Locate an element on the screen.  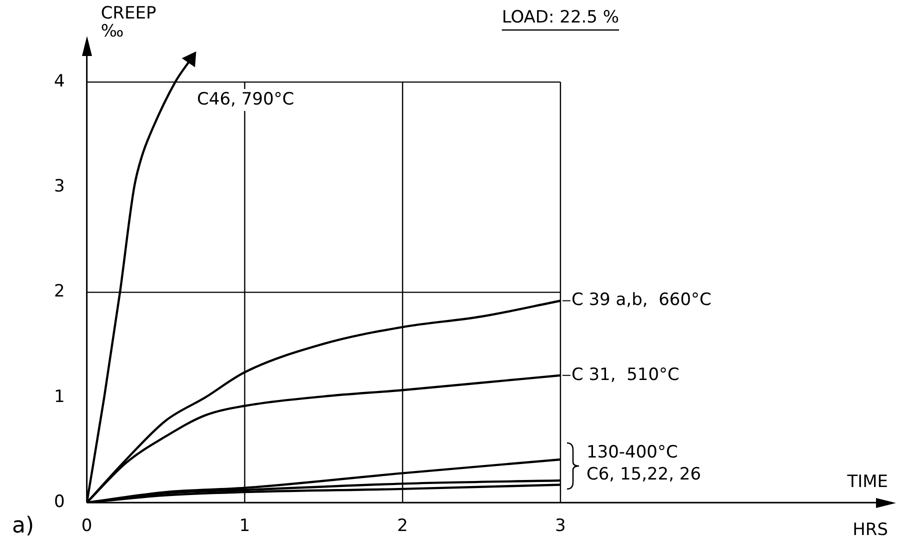
text: HRS is located at coordinates (870, 530).